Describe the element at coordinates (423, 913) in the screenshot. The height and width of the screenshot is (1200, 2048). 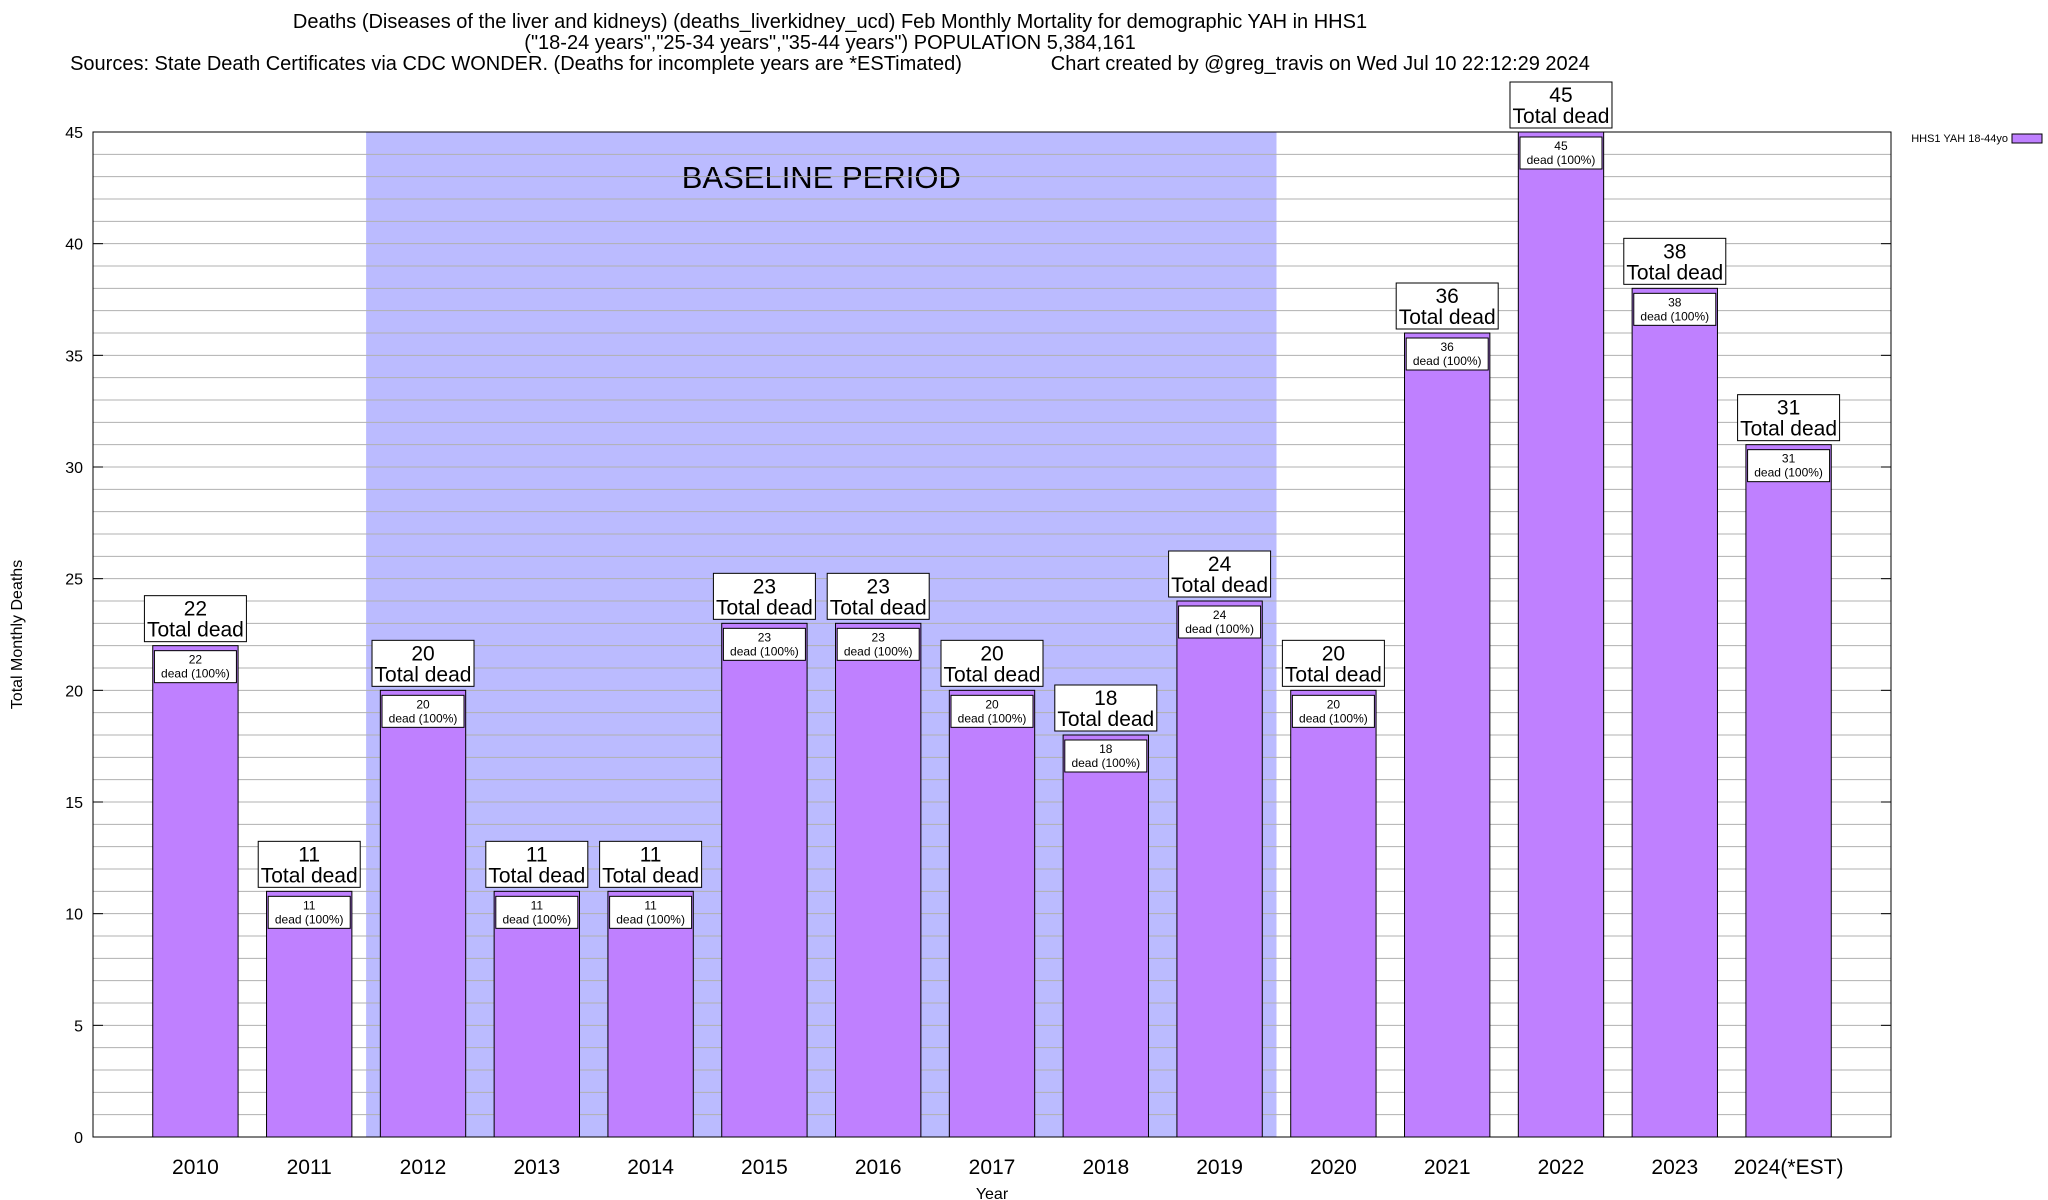
I see `bar-2012` at that location.